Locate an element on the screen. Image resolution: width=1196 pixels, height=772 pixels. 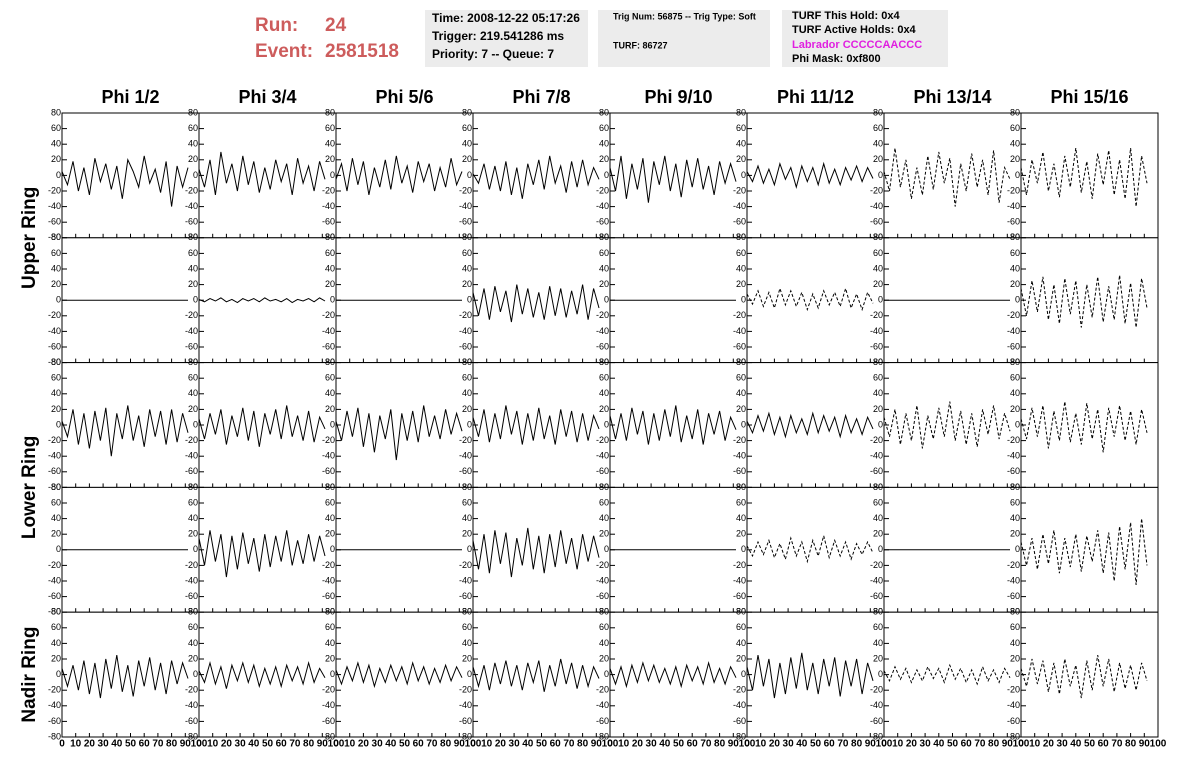
column-header: Phi 11/12 is located at coordinates (815, 97).